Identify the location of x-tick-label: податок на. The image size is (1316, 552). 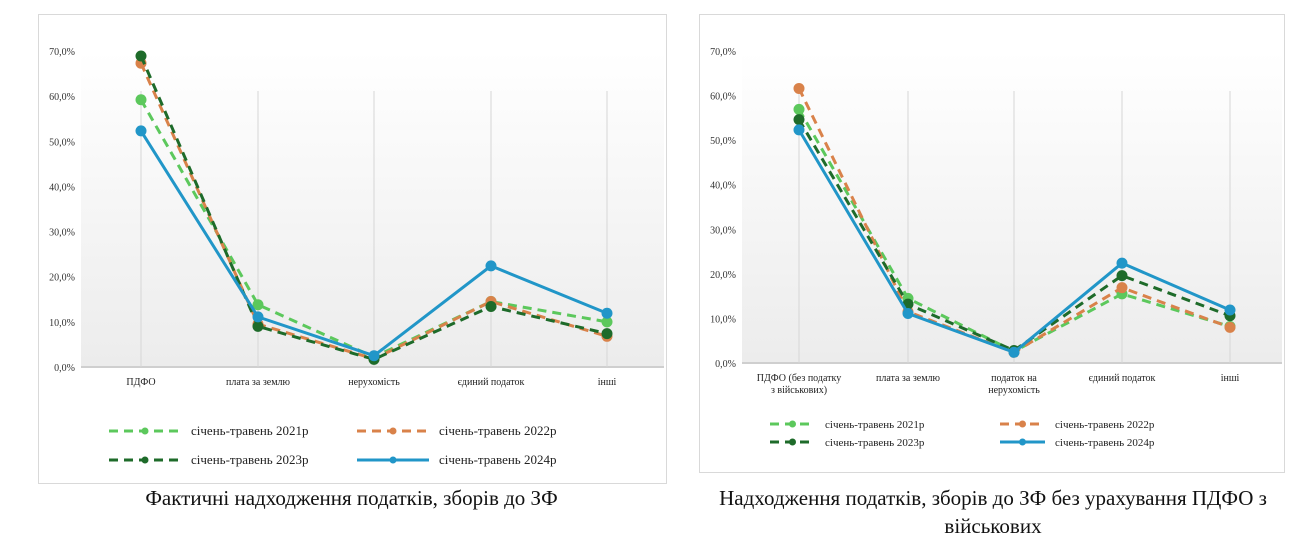
(1014, 378).